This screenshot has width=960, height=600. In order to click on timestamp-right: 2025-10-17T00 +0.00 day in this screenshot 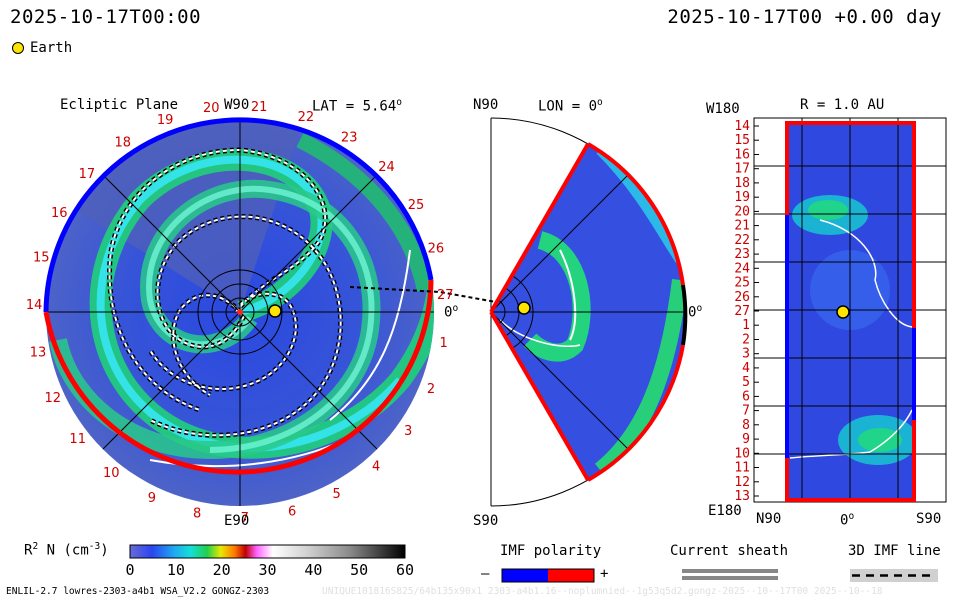, I will do `click(804, 17)`.